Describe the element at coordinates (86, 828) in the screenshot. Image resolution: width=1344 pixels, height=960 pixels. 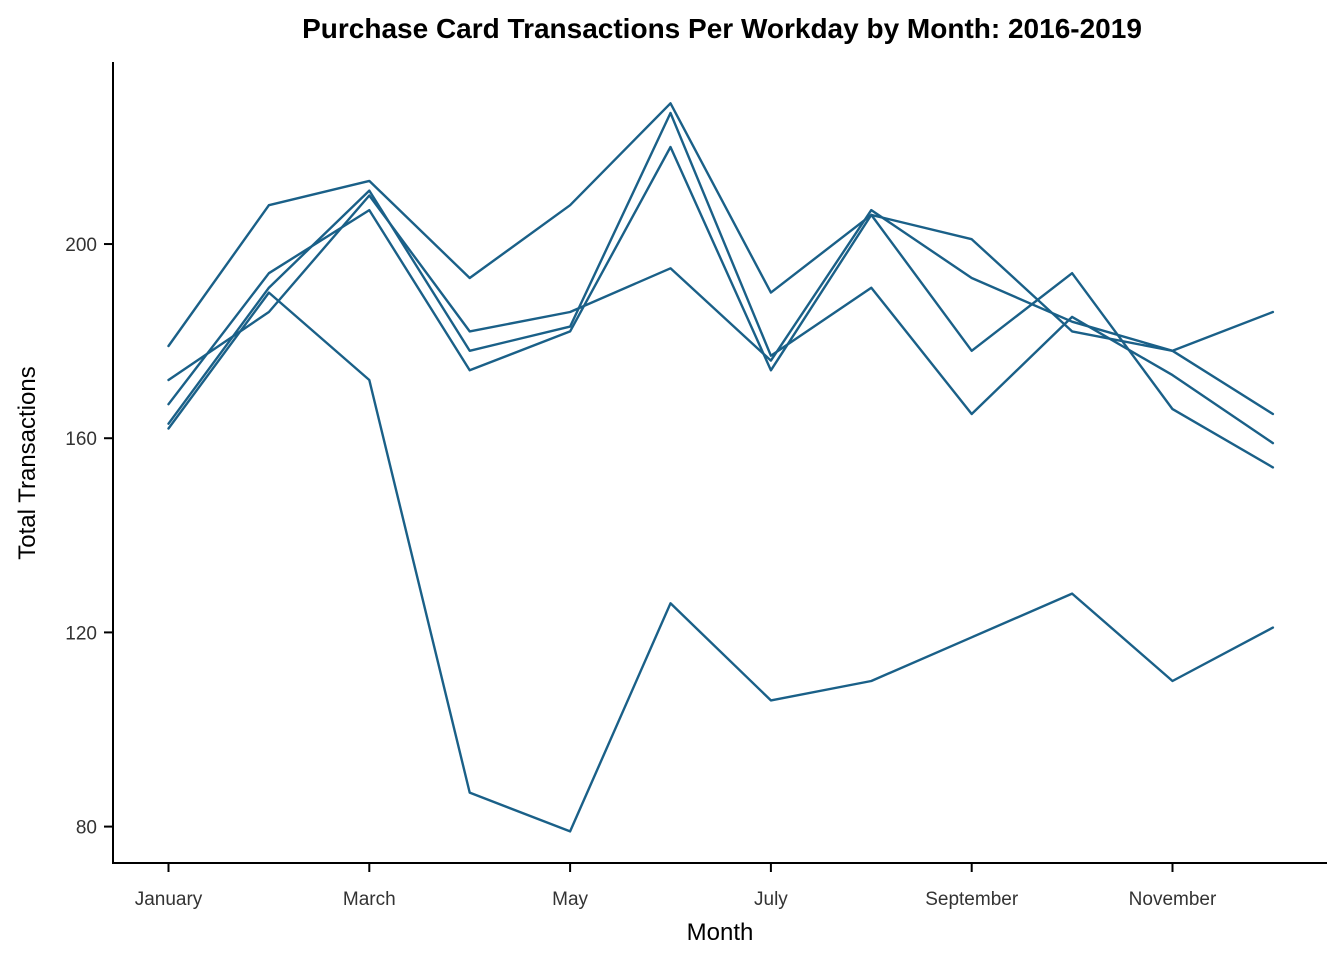
I see `y-tick-label: 80` at that location.